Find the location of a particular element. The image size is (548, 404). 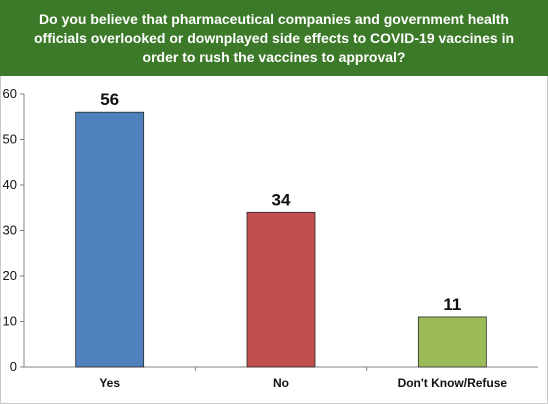

bar-don-t-know-refuse is located at coordinates (452, 342).